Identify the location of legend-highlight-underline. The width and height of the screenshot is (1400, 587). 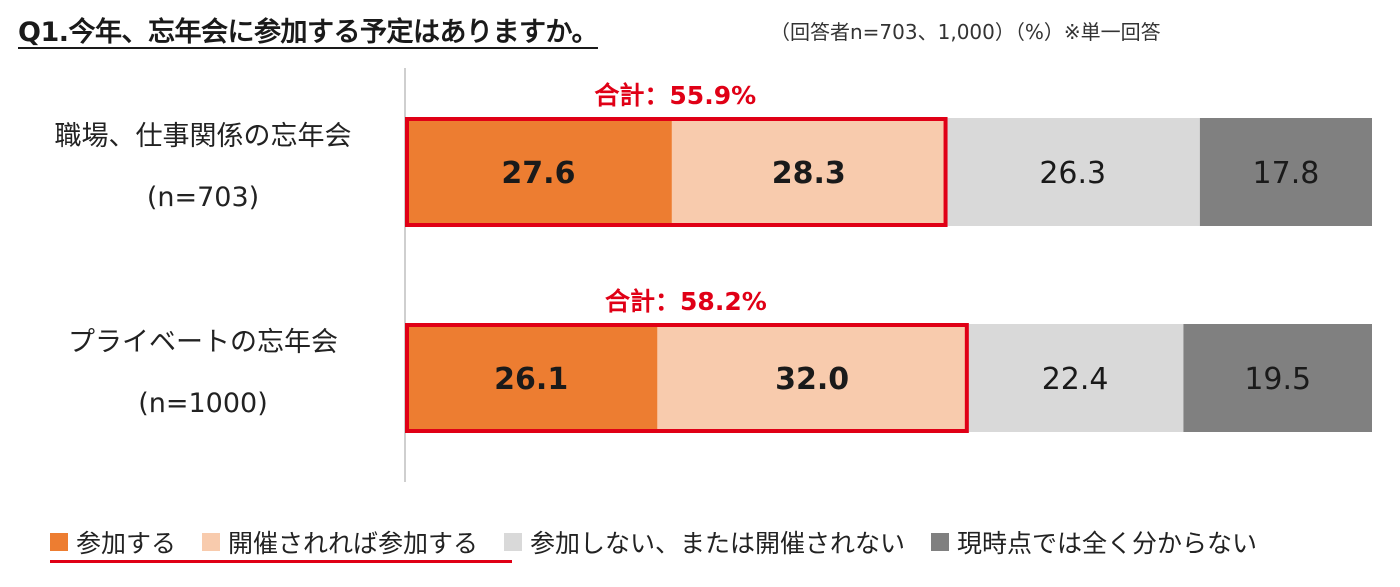
(281, 561).